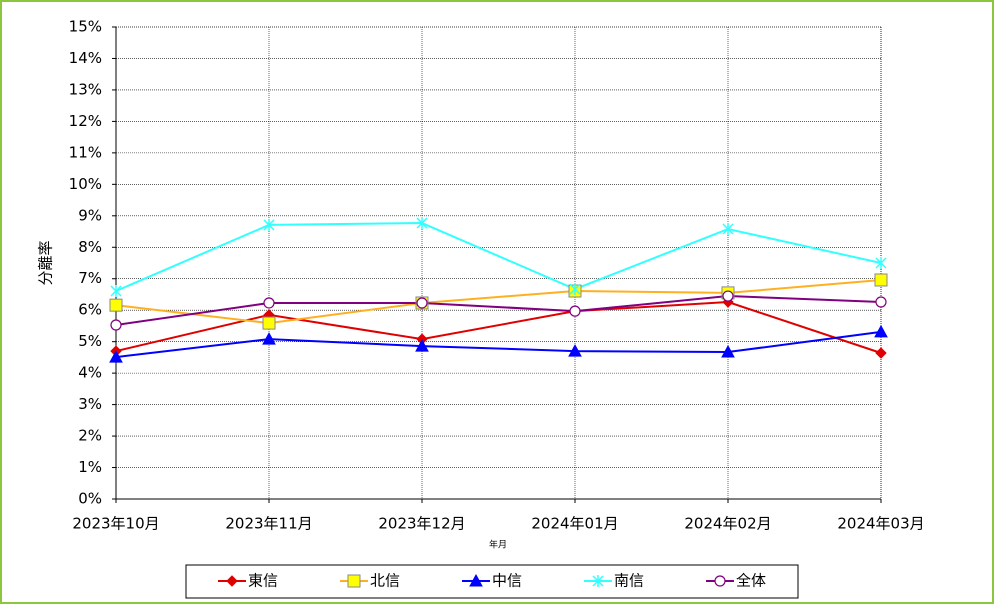  Describe the element at coordinates (90, 278) in the screenshot. I see `y-tick-label: 7%` at that location.